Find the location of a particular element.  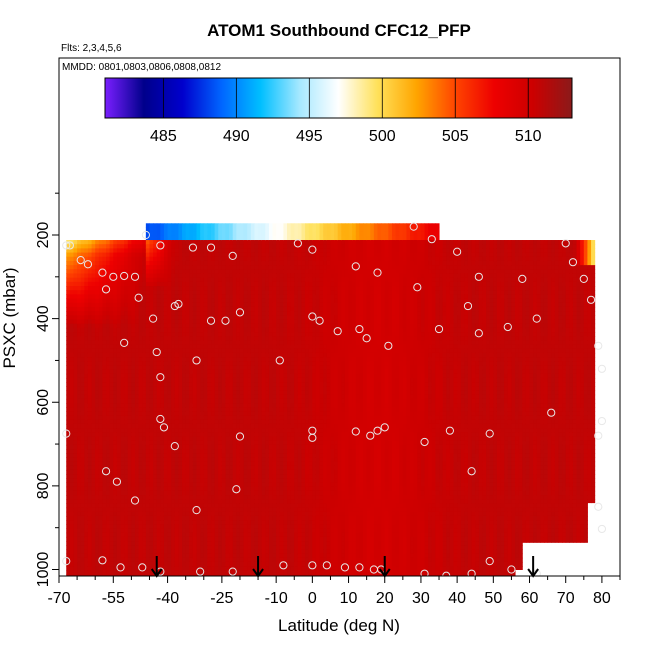

y-tick-label: 600 is located at coordinates (43, 402).